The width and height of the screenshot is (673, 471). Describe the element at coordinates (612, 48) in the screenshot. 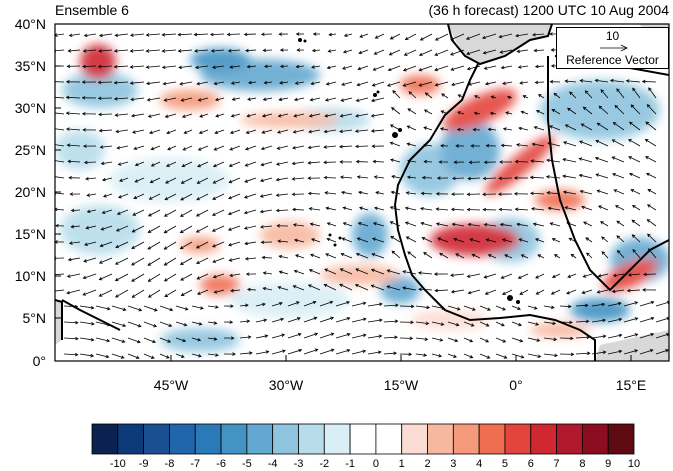

I see `reference-vector-legend: 10 Reference Vector` at that location.